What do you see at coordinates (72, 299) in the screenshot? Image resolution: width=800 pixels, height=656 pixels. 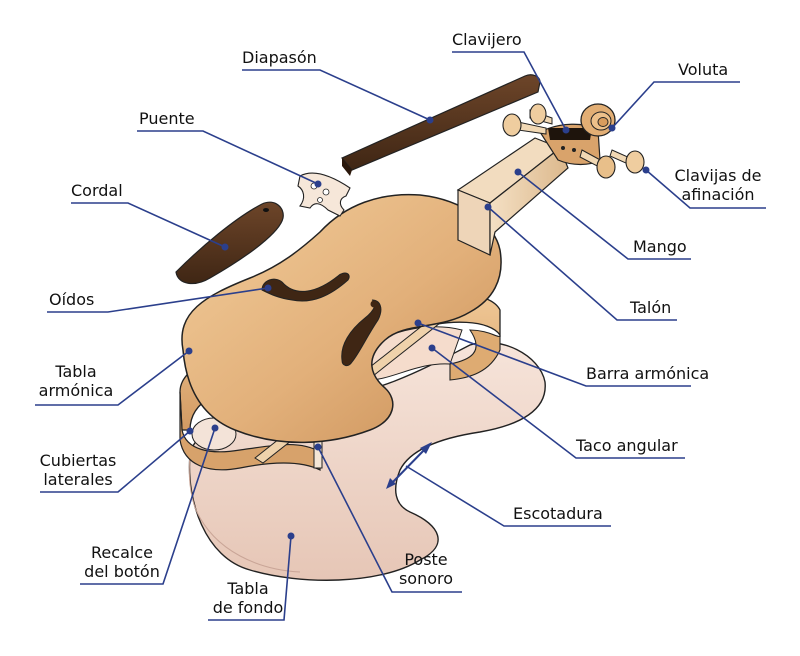 I see `label-oidos: Oídos` at bounding box center [72, 299].